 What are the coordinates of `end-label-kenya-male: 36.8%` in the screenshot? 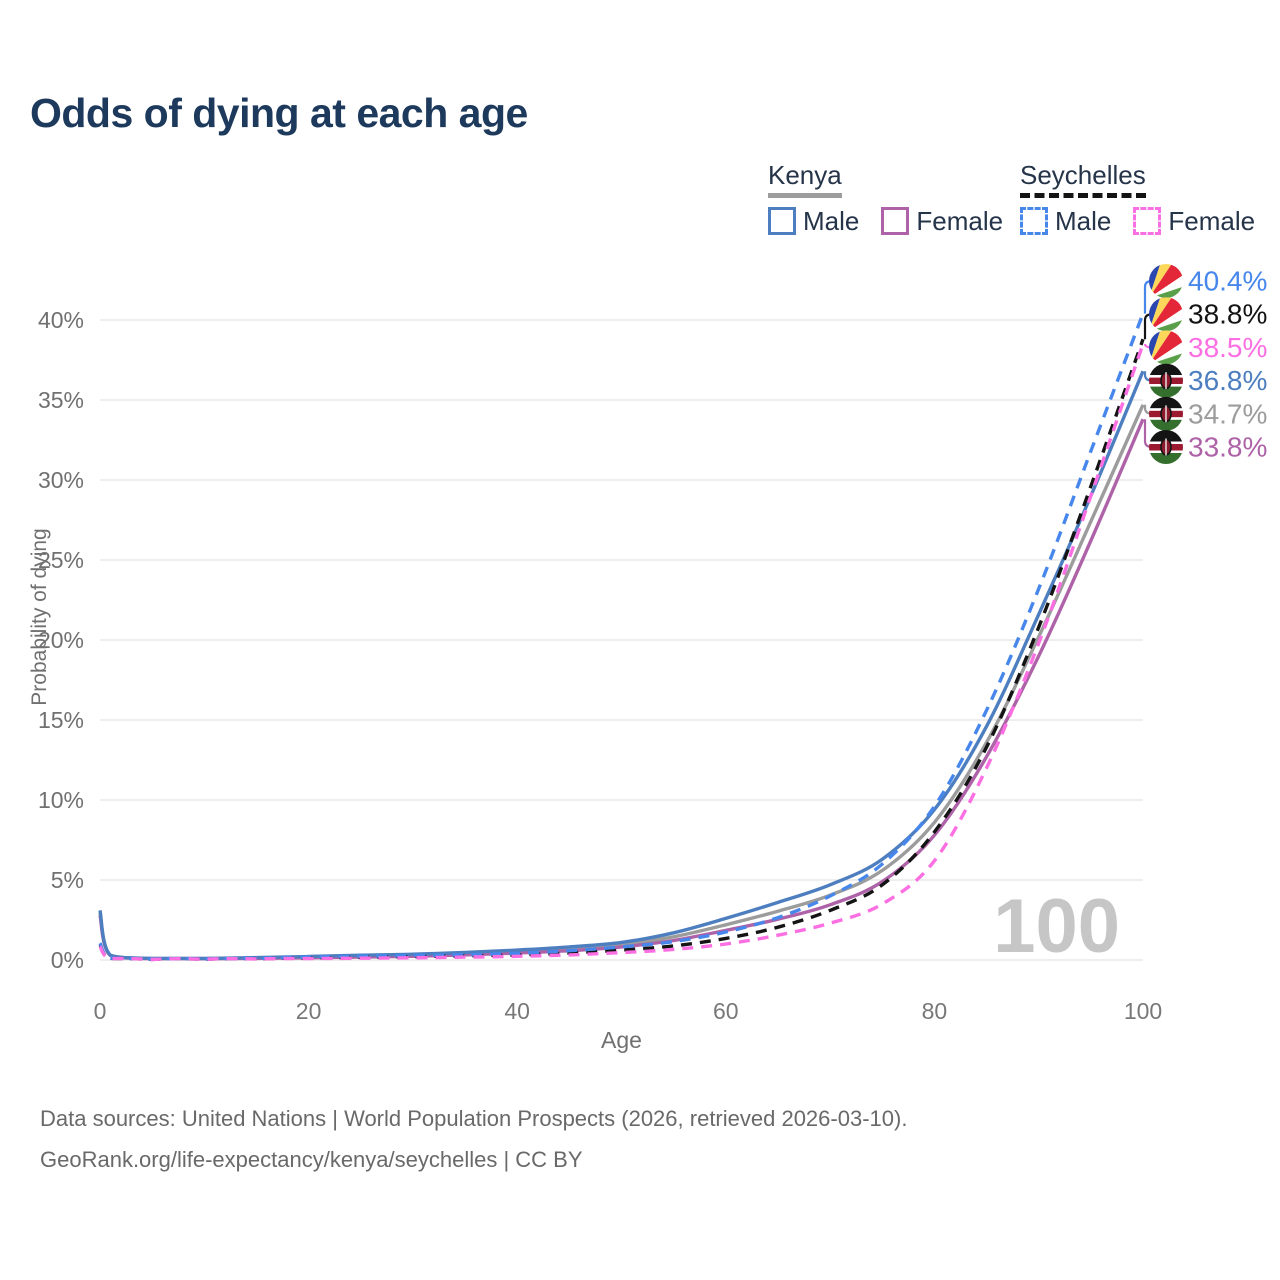 It's located at (1227, 380).